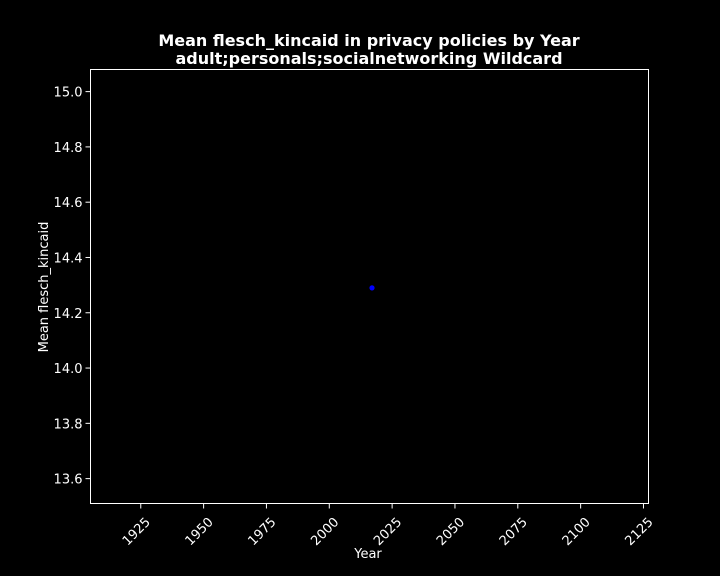  I want to click on y-tick-label: 13.8, so click(68, 424).